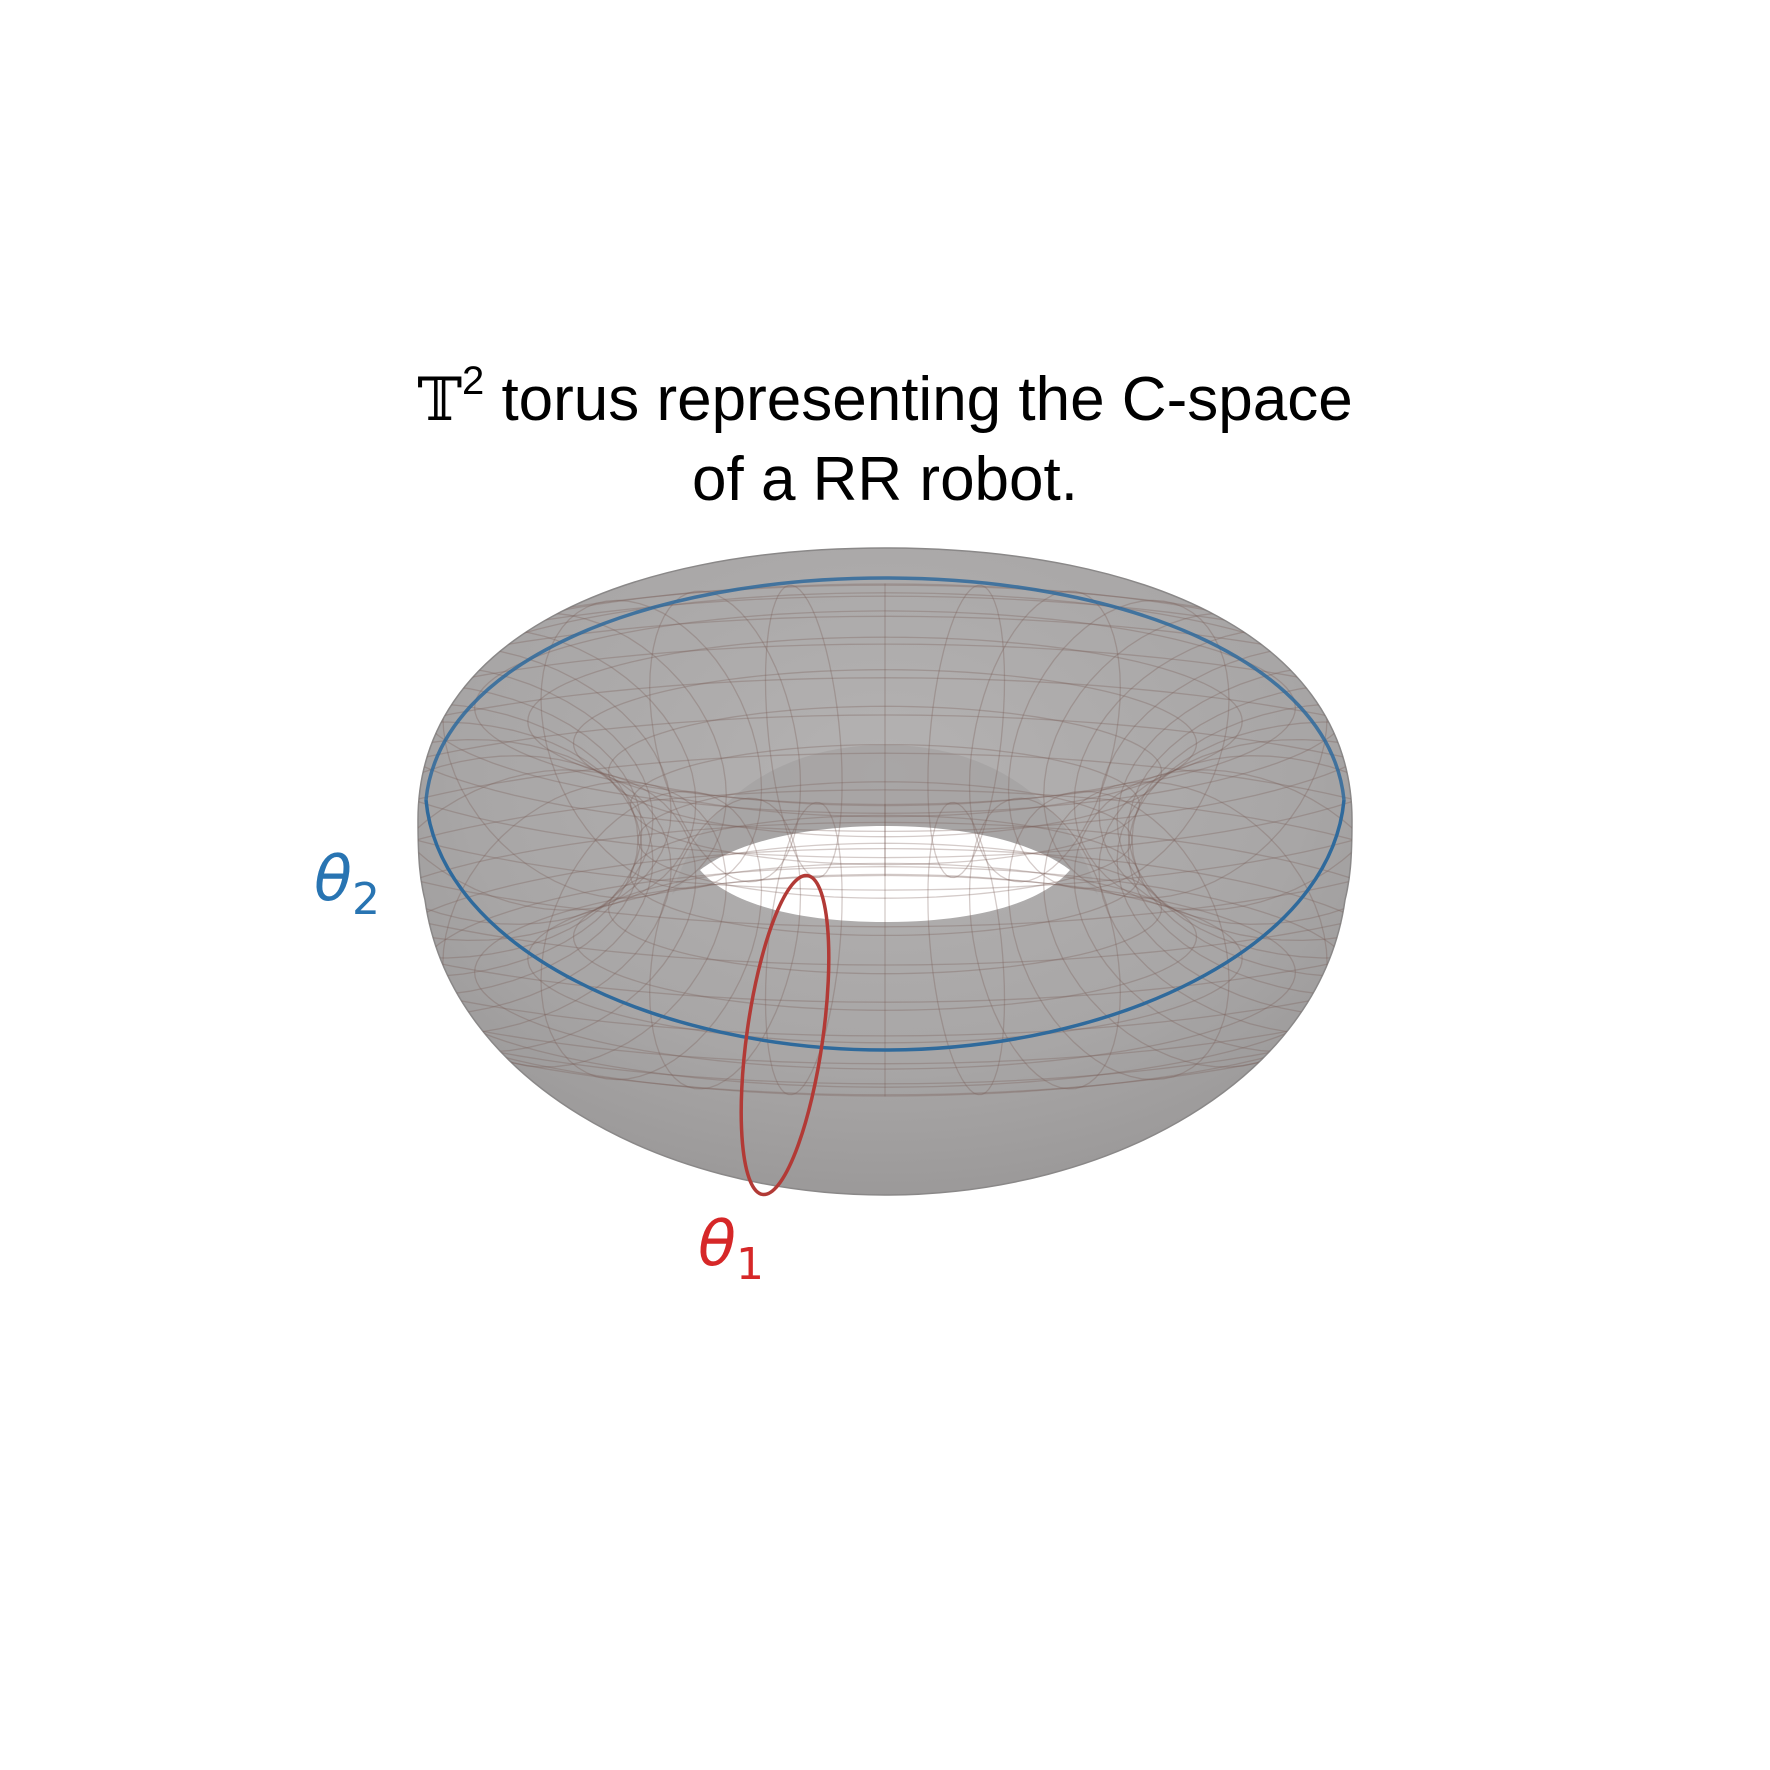 This screenshot has height=1770, width=1770. I want to click on title-line-2: of a RR robot., so click(885, 479).